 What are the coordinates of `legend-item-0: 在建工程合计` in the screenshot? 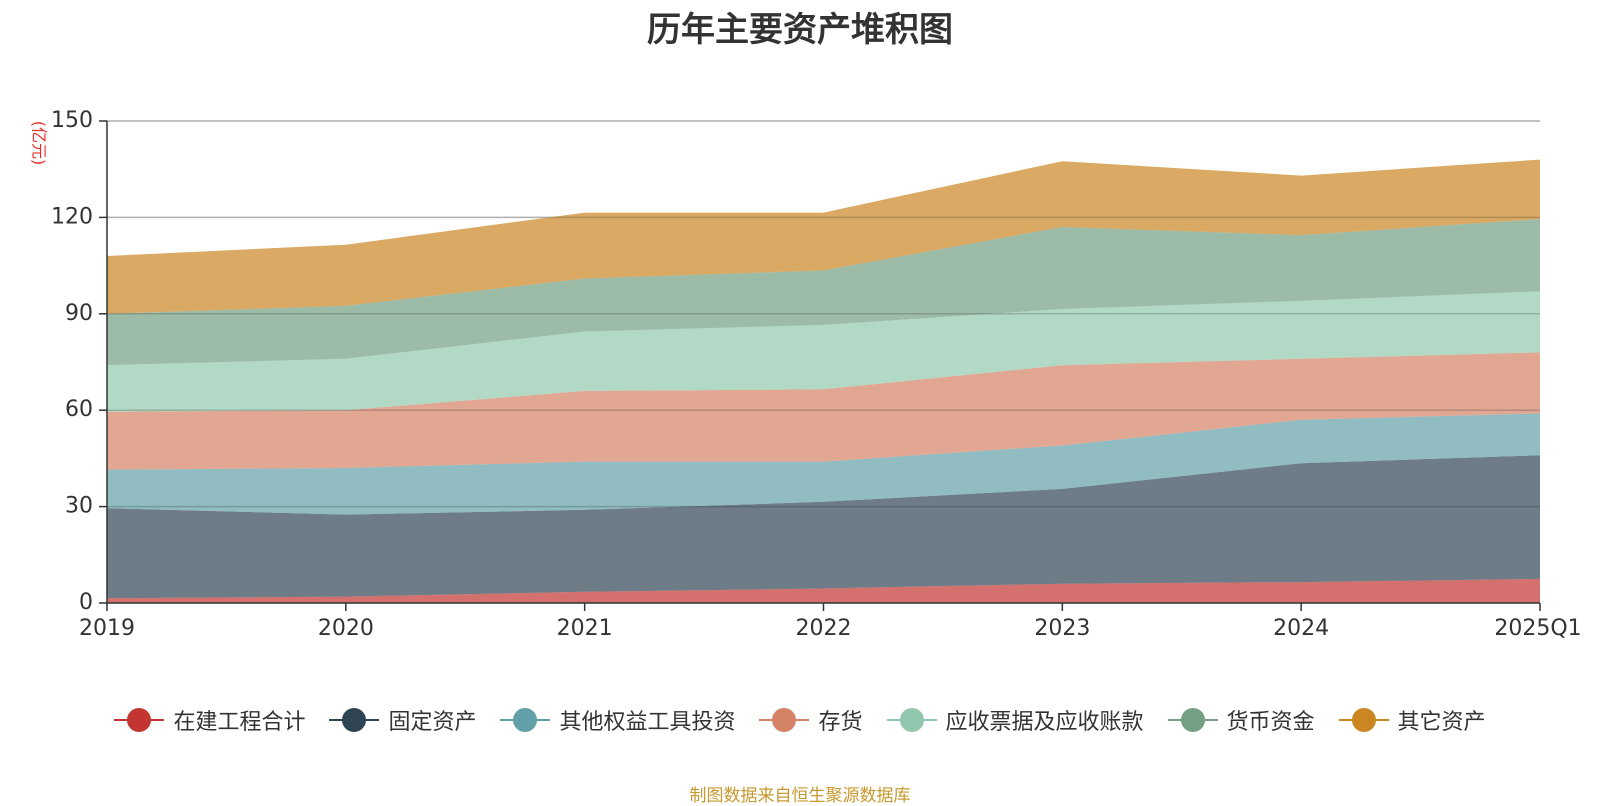 It's located at (209, 720).